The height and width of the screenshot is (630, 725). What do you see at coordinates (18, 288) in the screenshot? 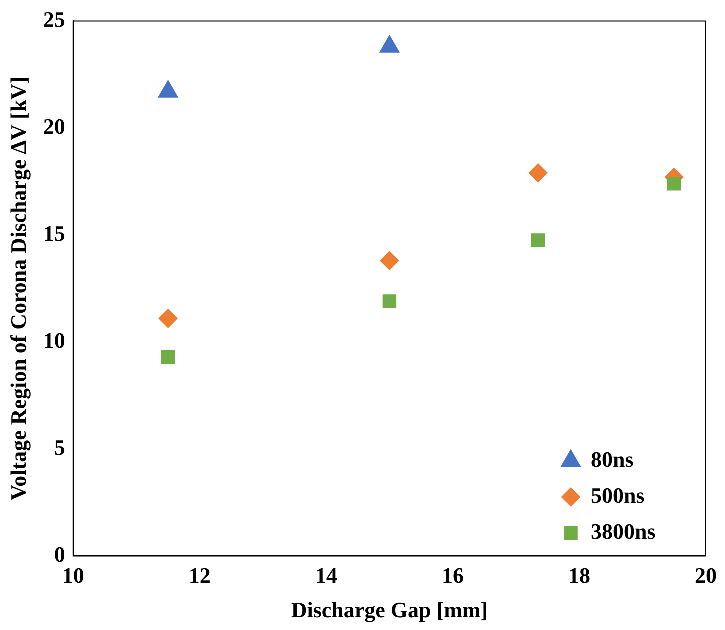
I see `y-axis-title: Voltage Region of Corona Discharge ΔV [kV]` at bounding box center [18, 288].